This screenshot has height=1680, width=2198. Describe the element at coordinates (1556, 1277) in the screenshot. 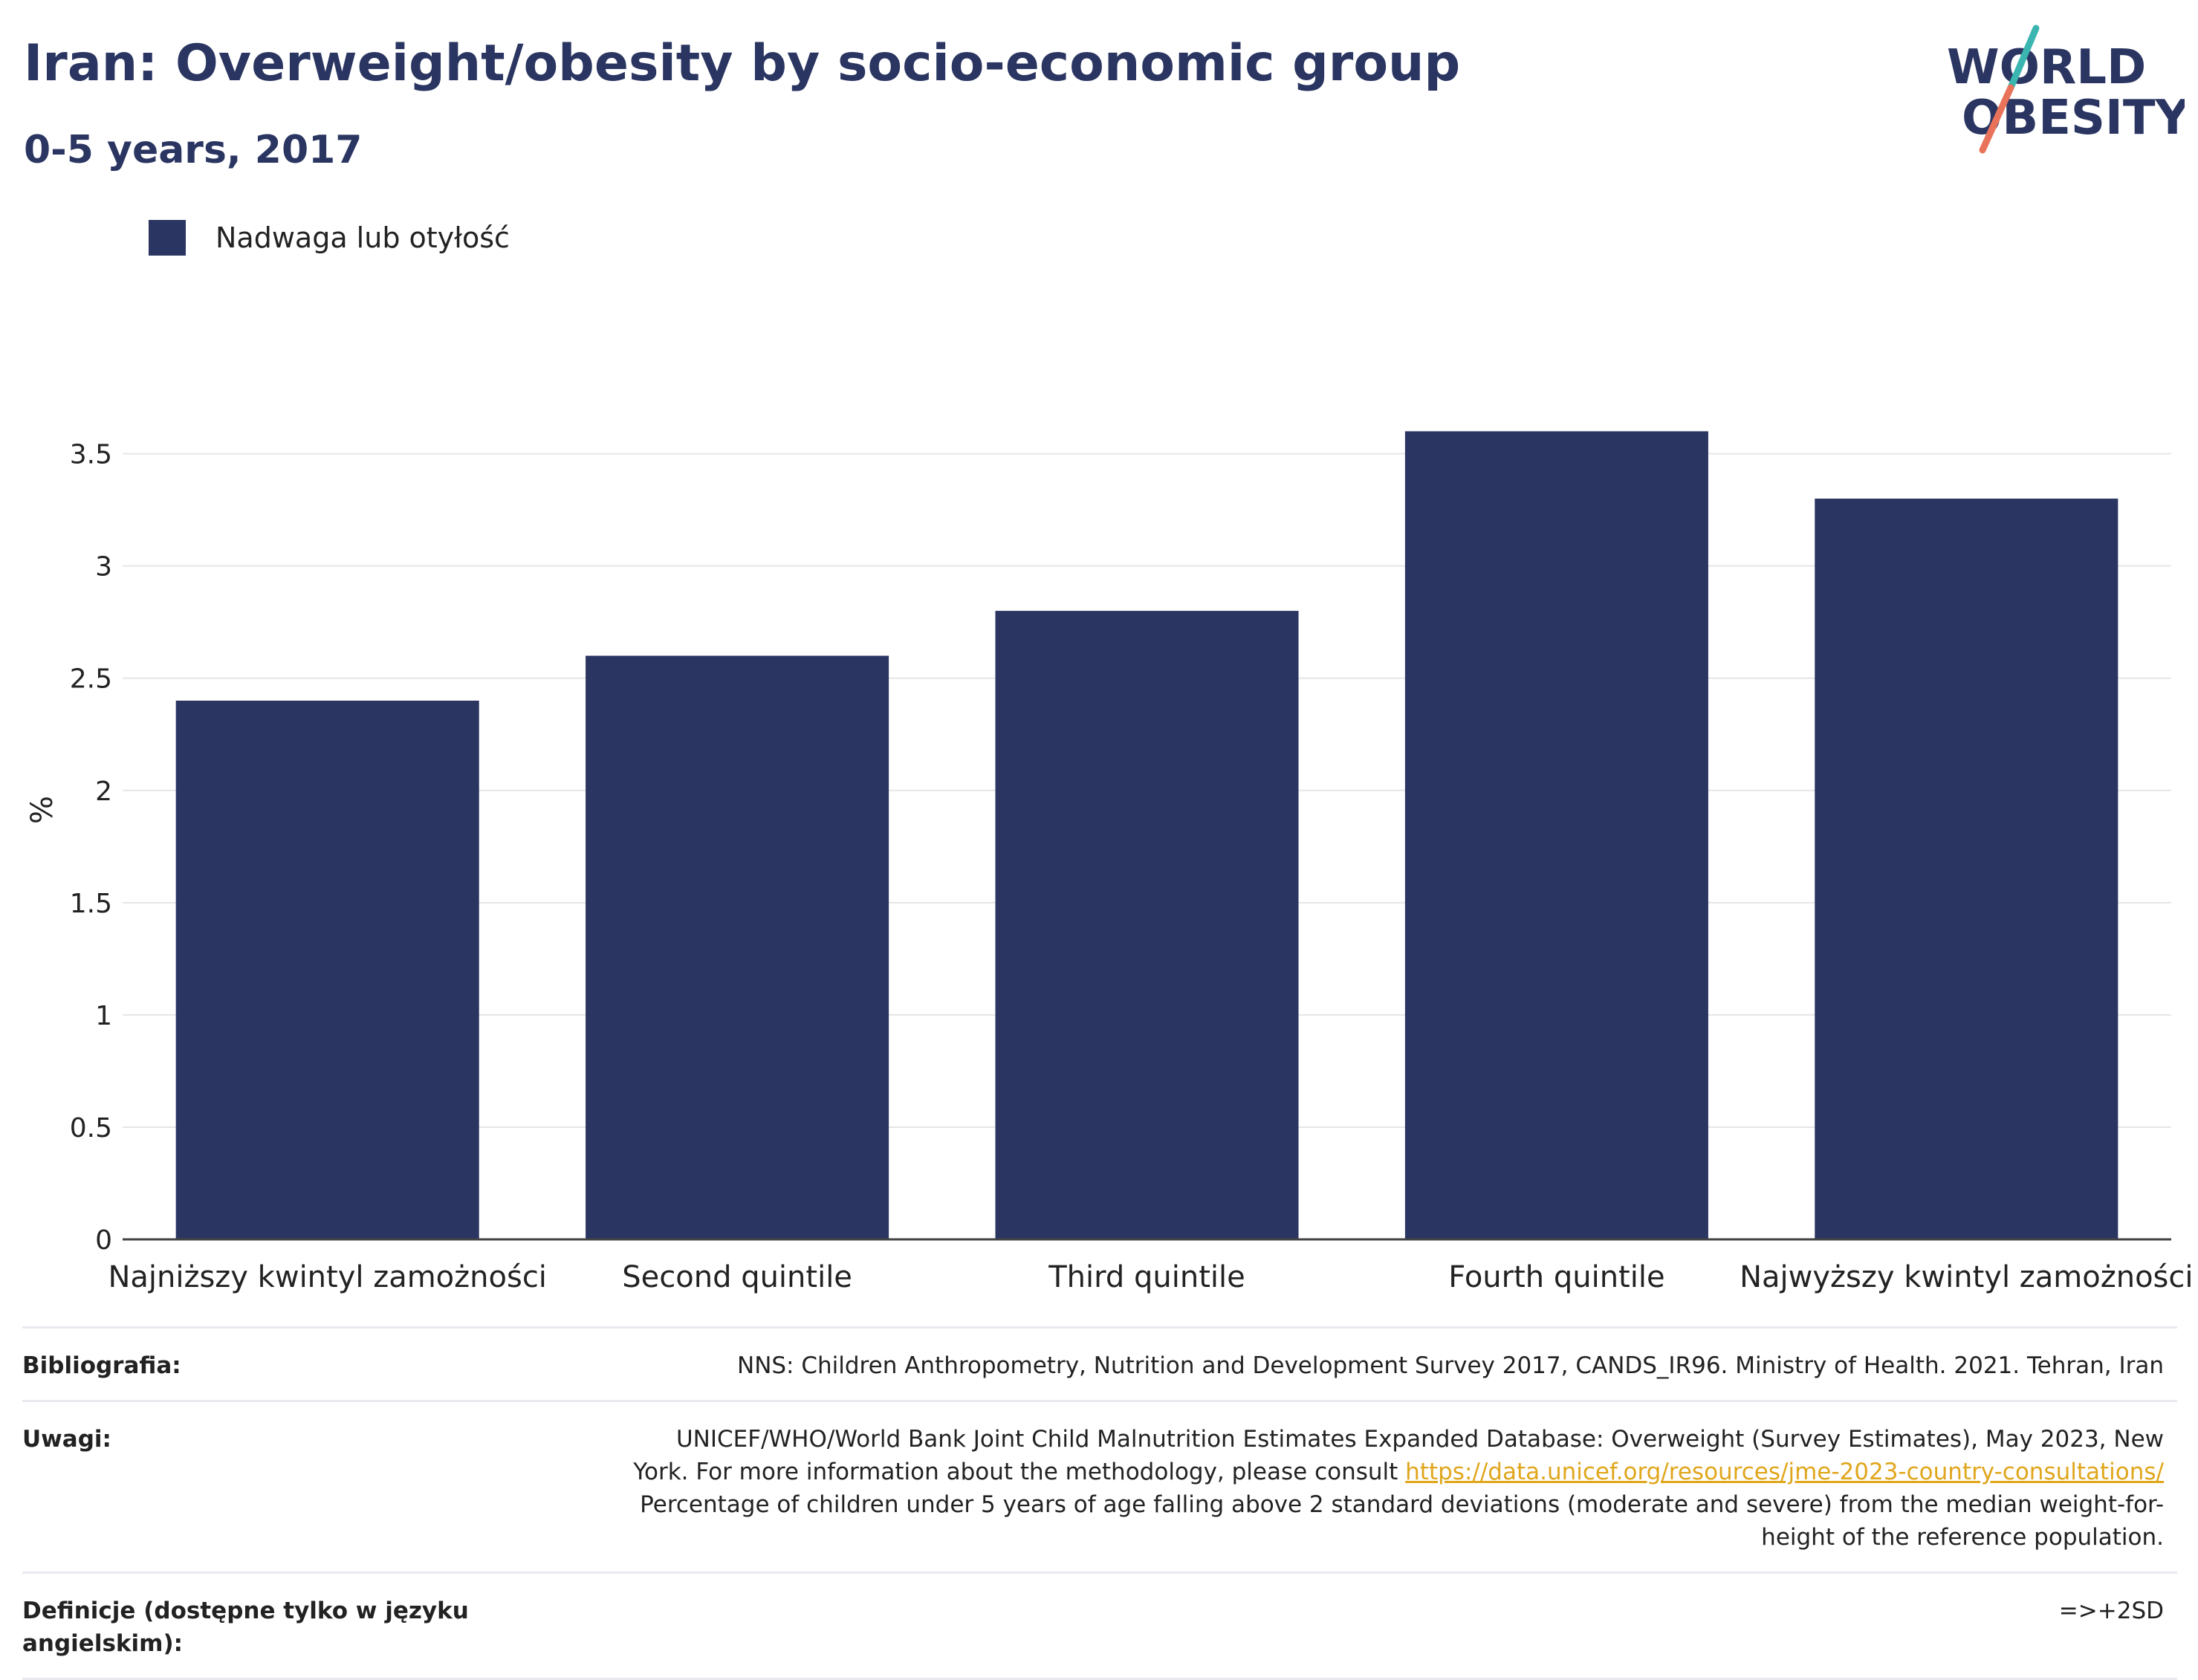

I see `x-tick-label: Fourth quintile` at that location.